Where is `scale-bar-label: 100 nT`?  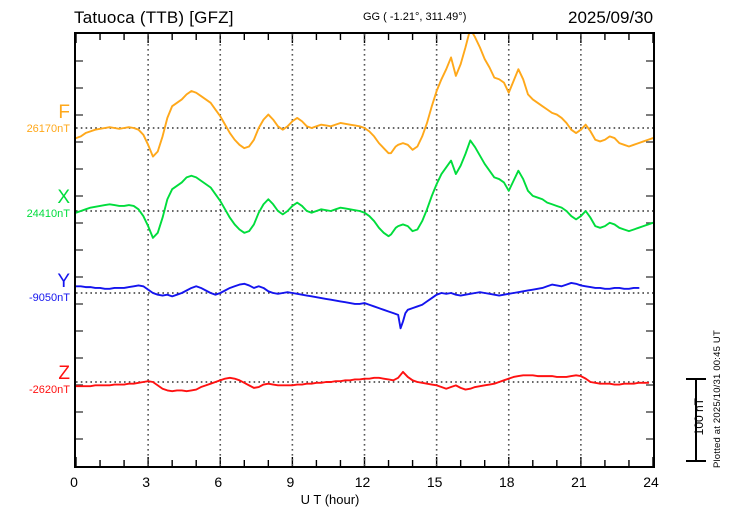 scale-bar-label: 100 nT is located at coordinates (699, 417).